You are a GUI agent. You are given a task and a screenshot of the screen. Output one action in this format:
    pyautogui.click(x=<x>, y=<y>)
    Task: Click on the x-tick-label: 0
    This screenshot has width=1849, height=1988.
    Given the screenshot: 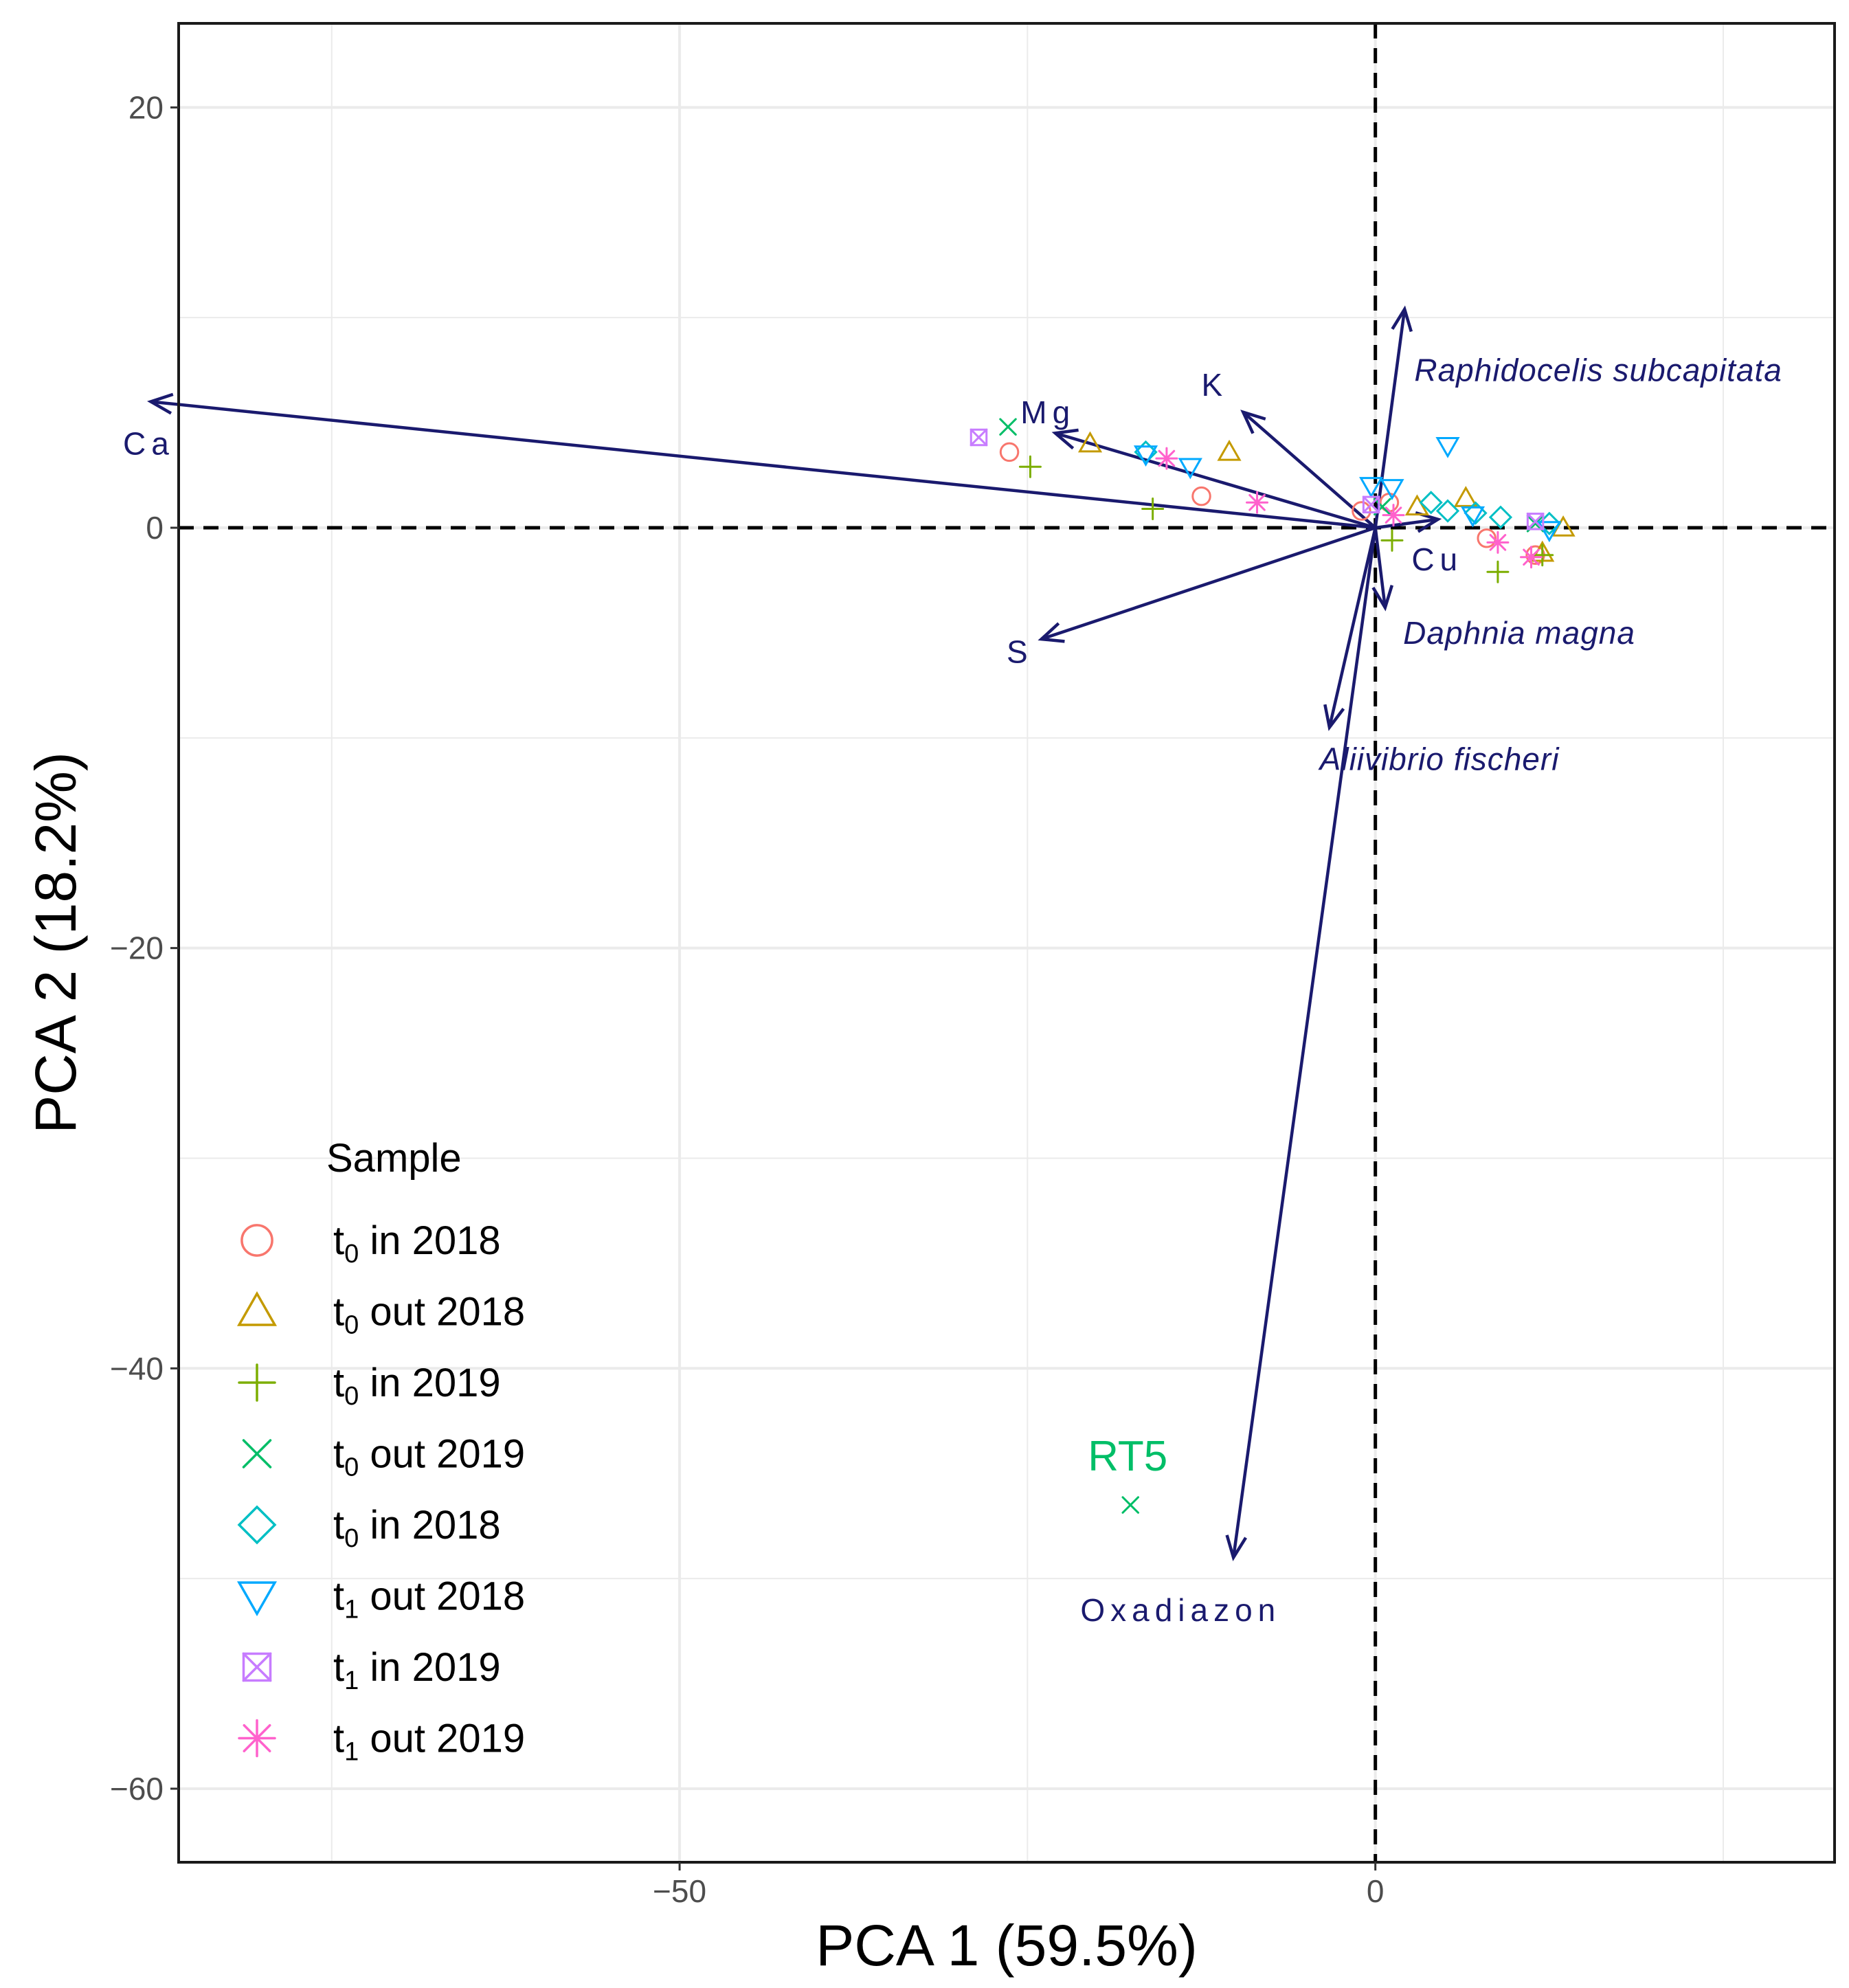 What is the action you would take?
    pyautogui.click(x=1376, y=1891)
    